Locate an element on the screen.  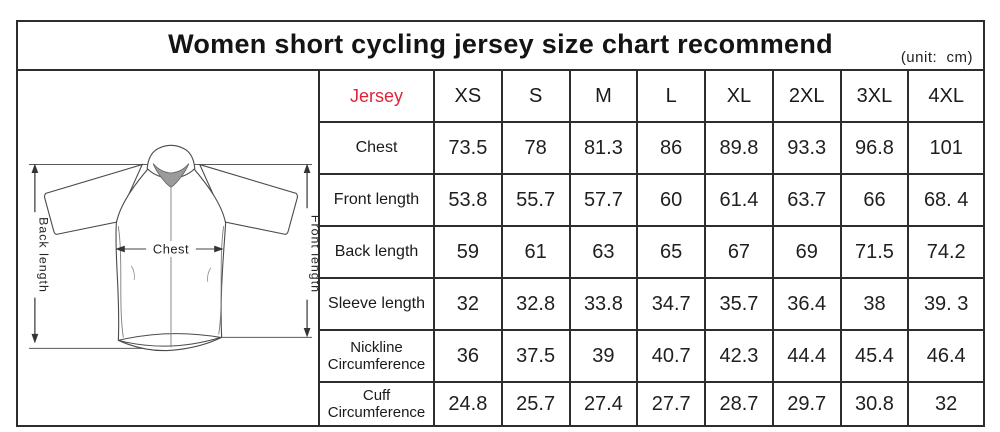
header-size-m: M is located at coordinates (603, 97).